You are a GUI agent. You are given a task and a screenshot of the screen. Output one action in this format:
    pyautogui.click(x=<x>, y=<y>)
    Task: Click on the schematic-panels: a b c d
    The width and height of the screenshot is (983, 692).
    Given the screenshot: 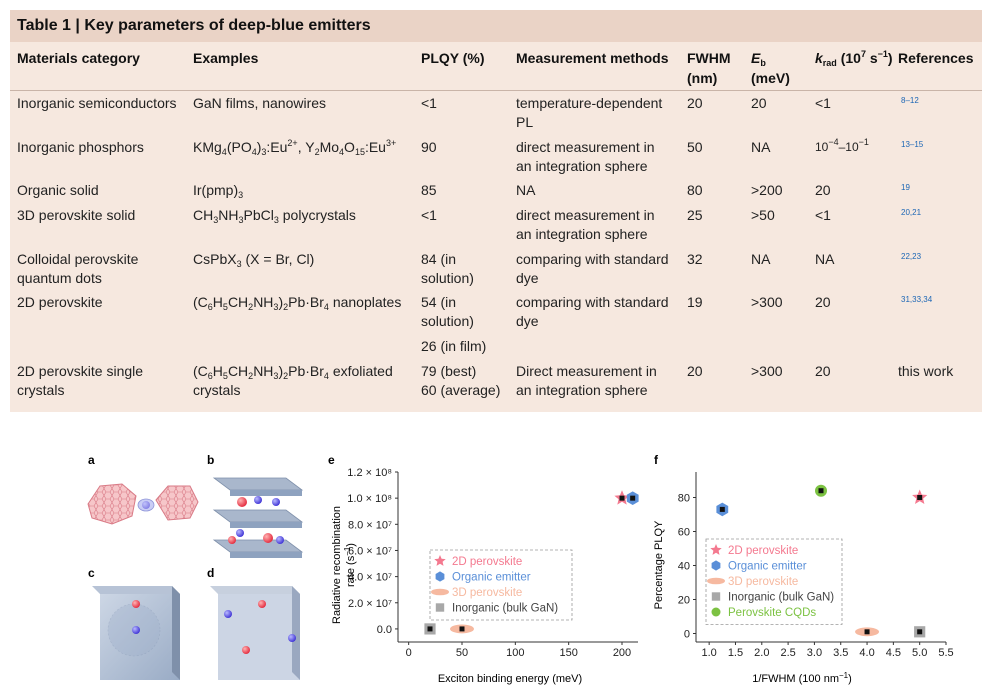 What is the action you would take?
    pyautogui.click(x=195, y=566)
    